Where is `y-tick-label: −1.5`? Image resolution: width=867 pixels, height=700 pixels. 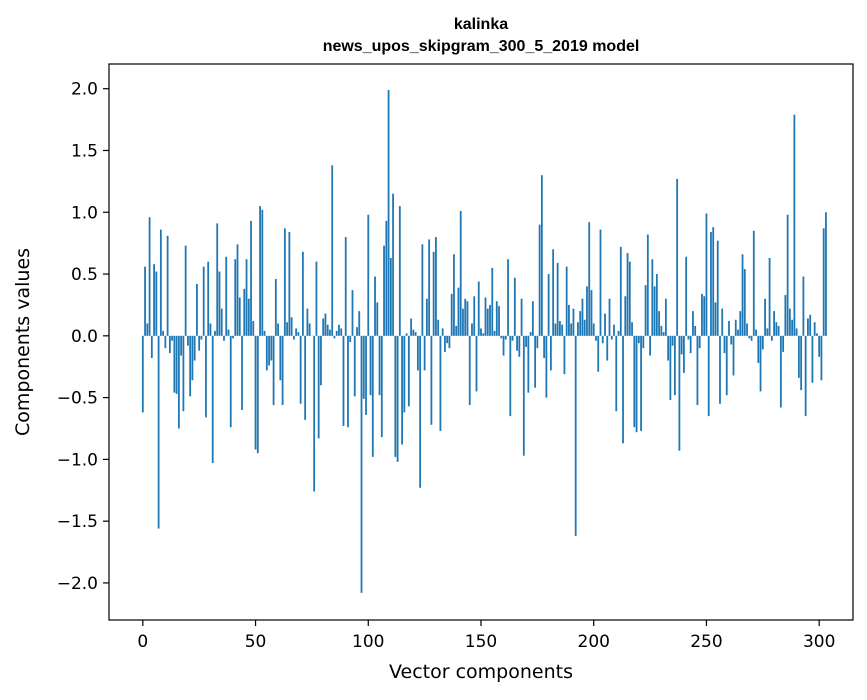
y-tick-label: −1.5 is located at coordinates (77, 522).